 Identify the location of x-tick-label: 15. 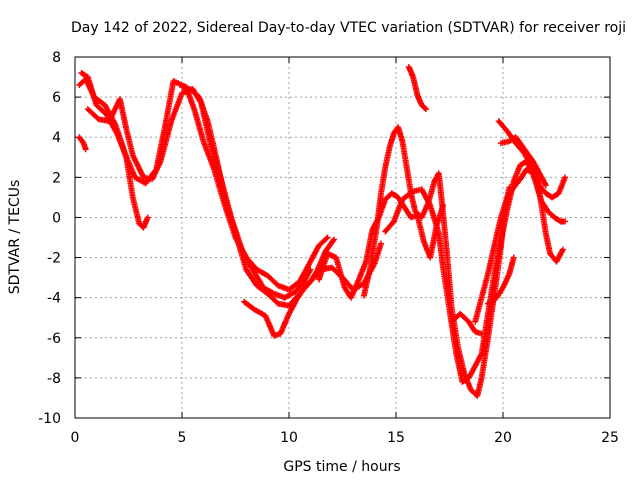
(396, 438).